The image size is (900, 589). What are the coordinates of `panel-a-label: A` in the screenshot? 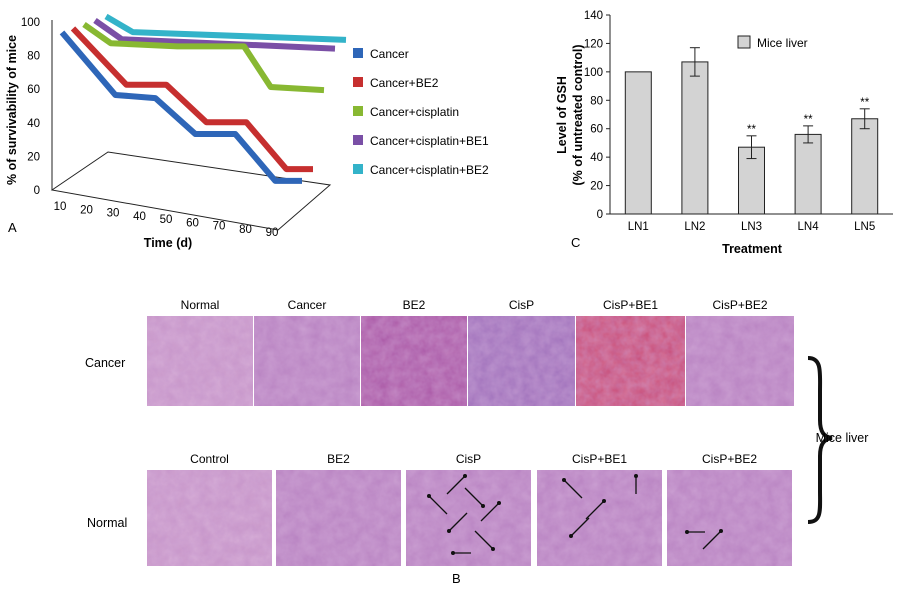 It's located at (12, 227).